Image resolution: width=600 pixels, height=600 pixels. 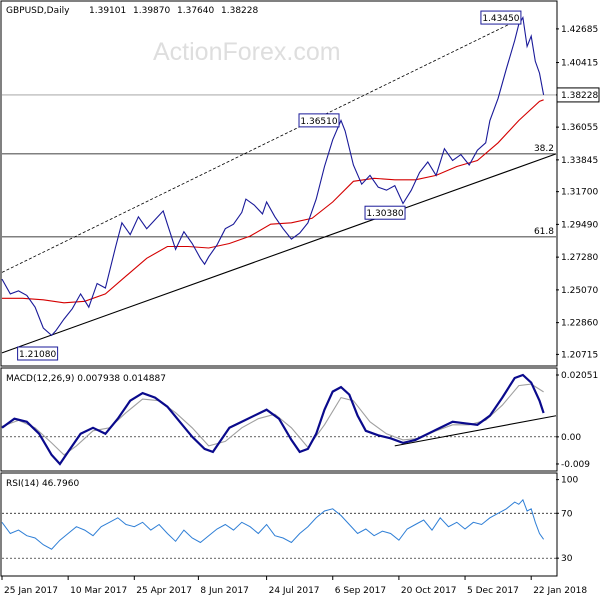 I want to click on macd-signal-line, so click(x=272, y=419).